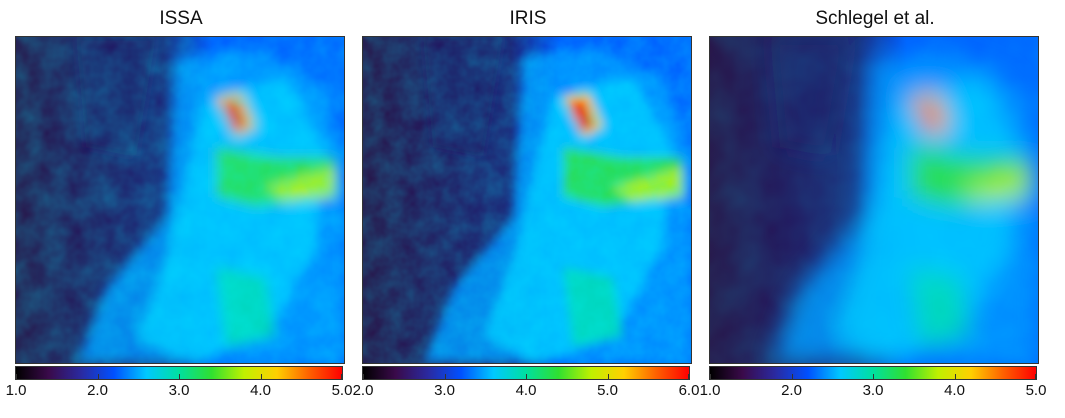 Image resolution: width=1065 pixels, height=418 pixels. I want to click on panel-title: IRIS, so click(528, 18).